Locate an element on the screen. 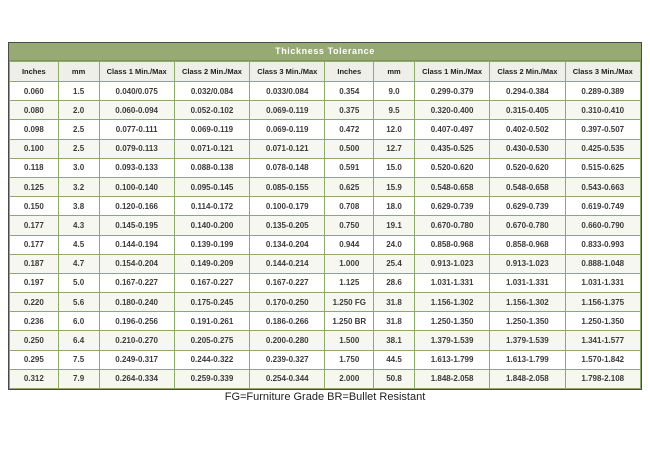 The height and width of the screenshot is (450, 650). cell: 0.858-0.968 is located at coordinates (452, 244).